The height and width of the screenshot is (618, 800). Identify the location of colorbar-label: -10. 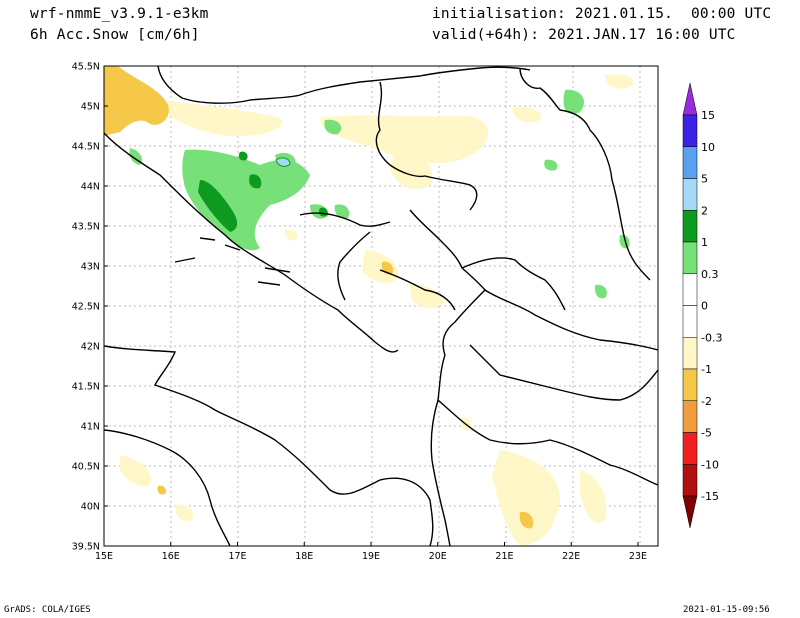
(710, 464).